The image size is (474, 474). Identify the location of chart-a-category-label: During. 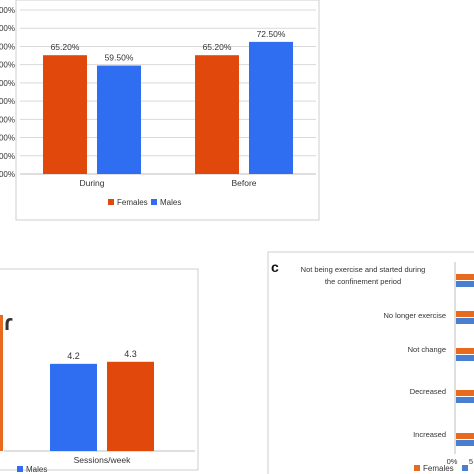
(91, 183).